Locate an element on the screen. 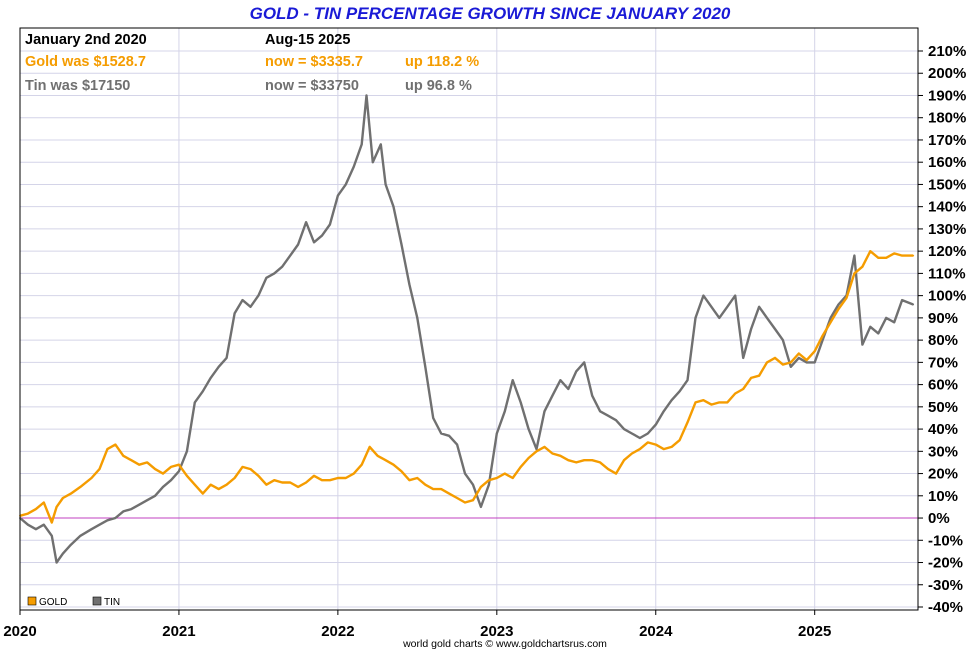 The width and height of the screenshot is (980, 650). y-tick-label: -20% is located at coordinates (945, 563).